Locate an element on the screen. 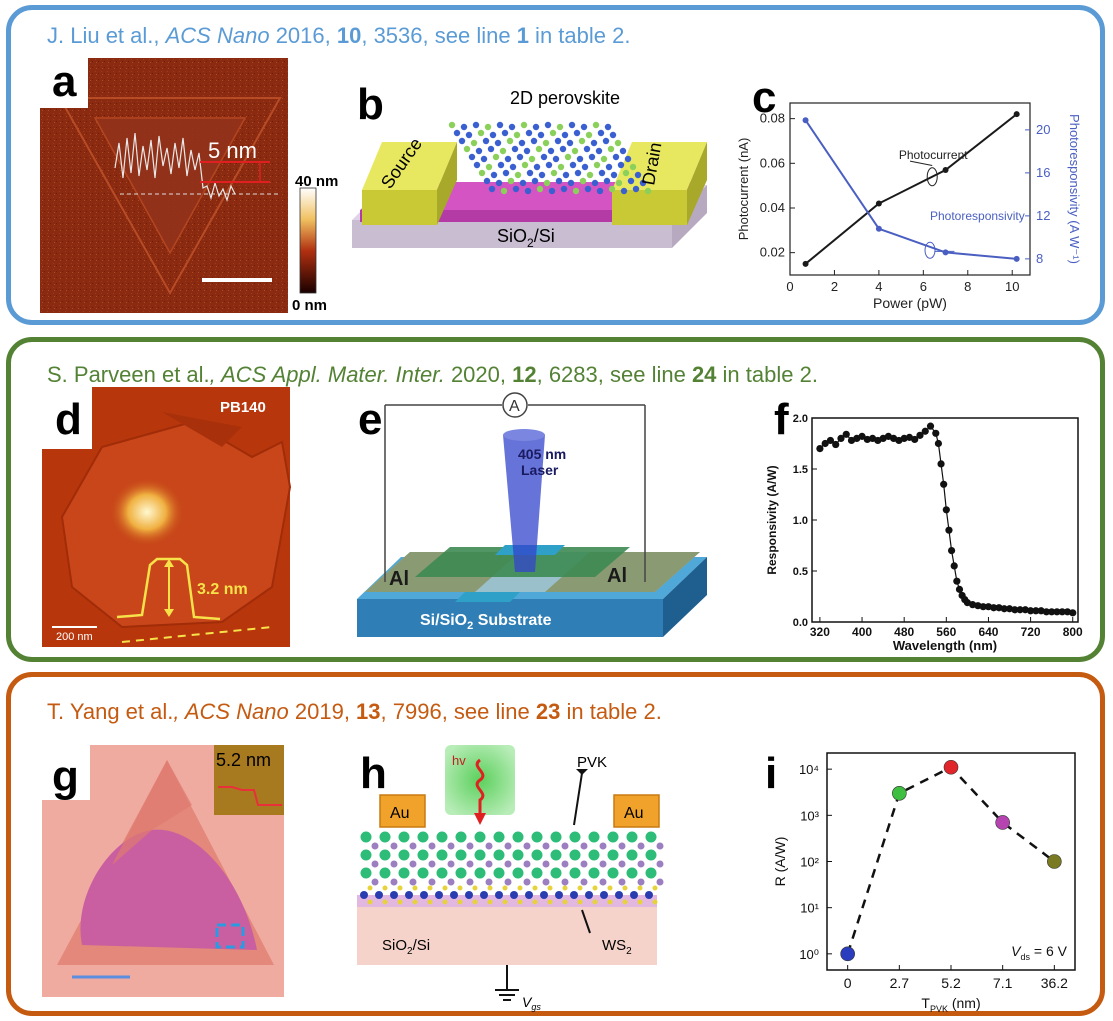  panel-letter-d: d is located at coordinates (68, 419).